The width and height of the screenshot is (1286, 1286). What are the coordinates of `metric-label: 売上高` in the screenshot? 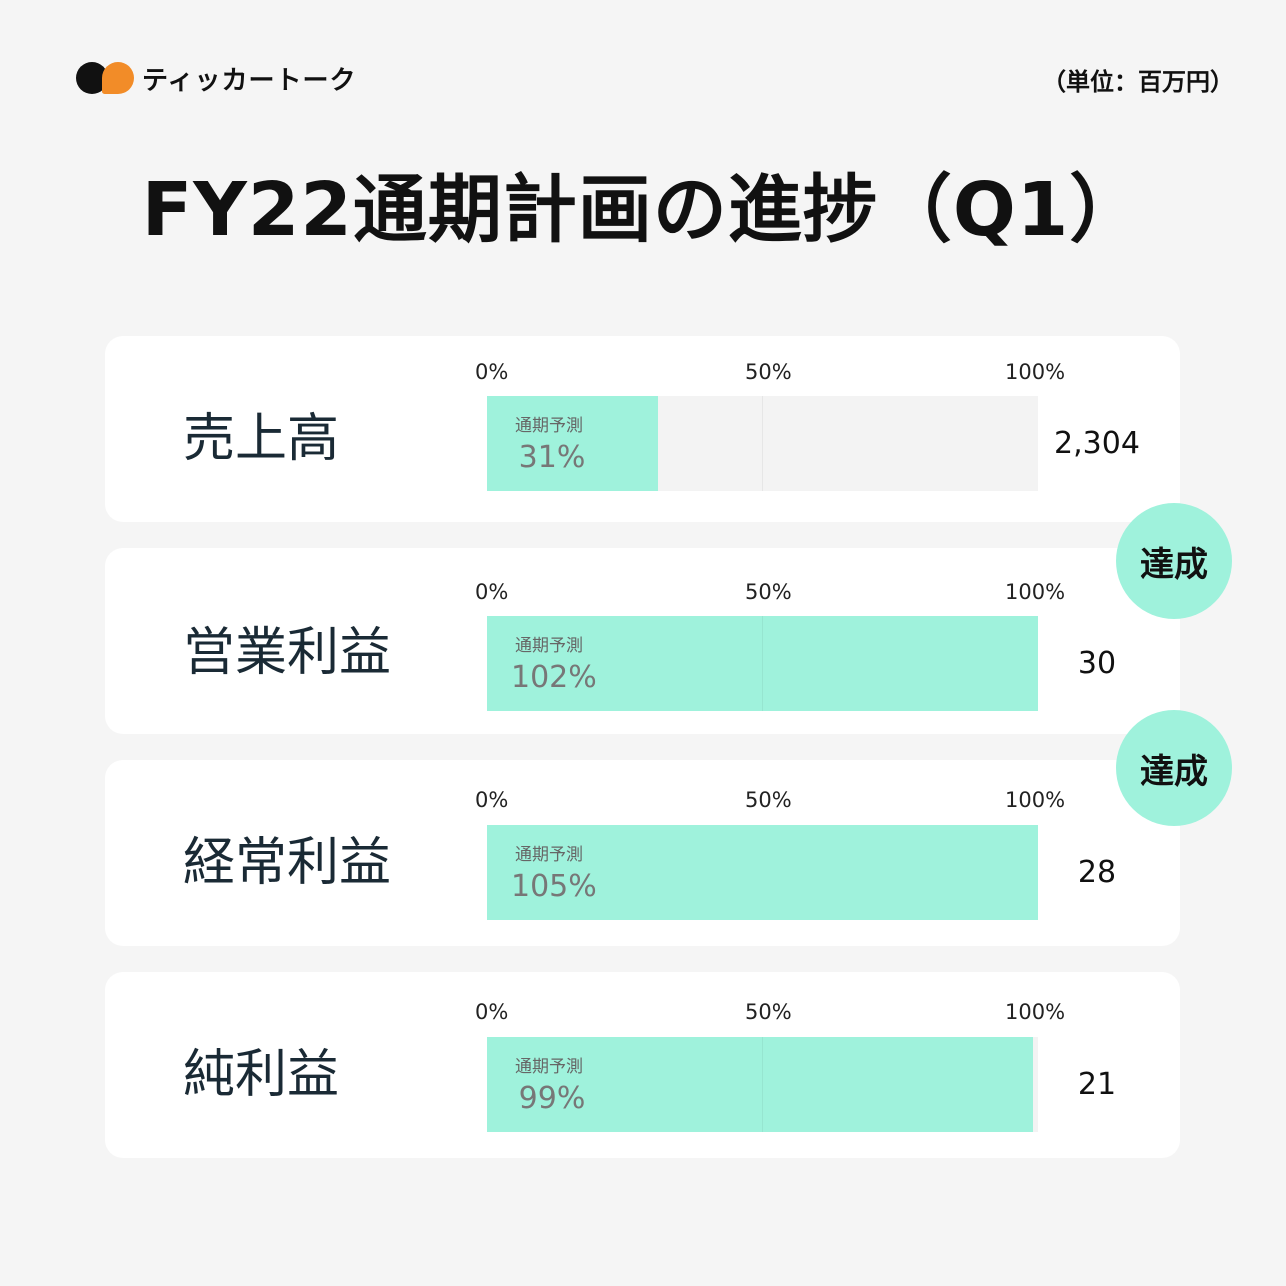 It's located at (261, 439).